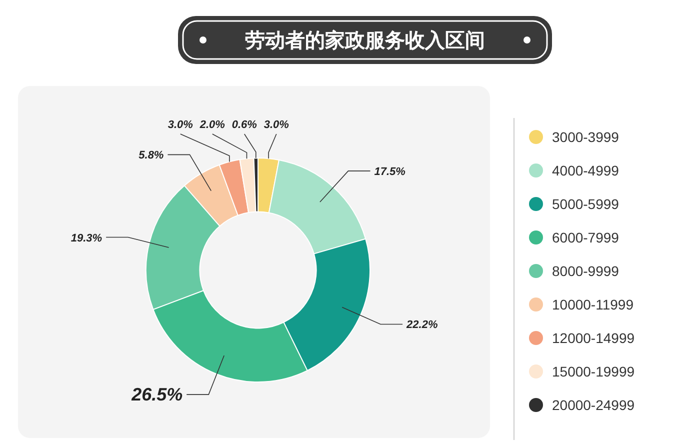 This screenshot has height=447, width=700. What do you see at coordinates (86, 238) in the screenshot?
I see `data-label: 19.3%` at bounding box center [86, 238].